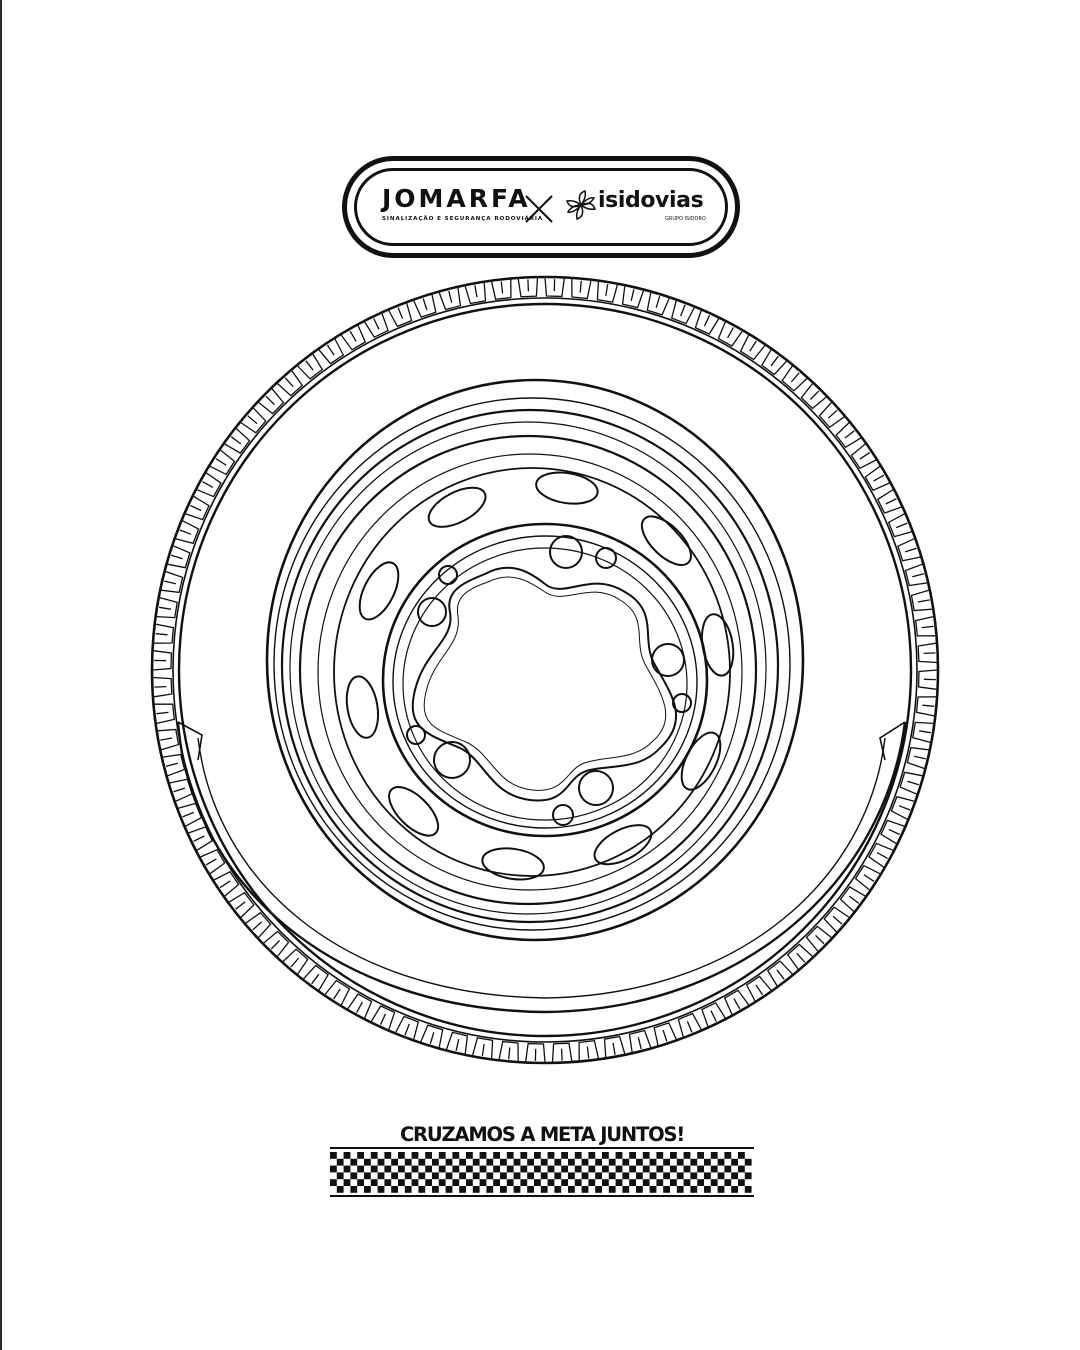 The image size is (1080, 1350). What do you see at coordinates (463, 219) in the screenshot?
I see `jomarfa-tagline: SINALIZAÇÃO E SEGURANÇA RODOVIÁRIA` at bounding box center [463, 219].